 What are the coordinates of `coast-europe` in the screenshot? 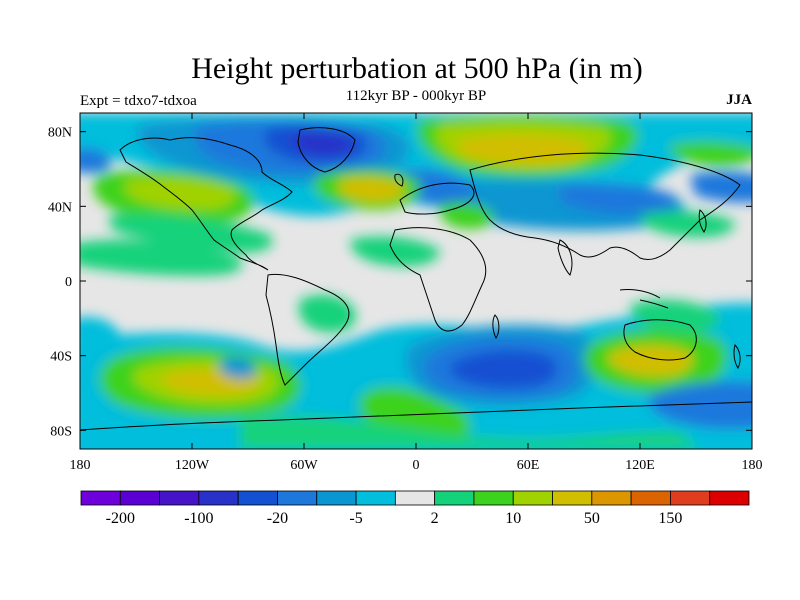 It's located at (437, 198).